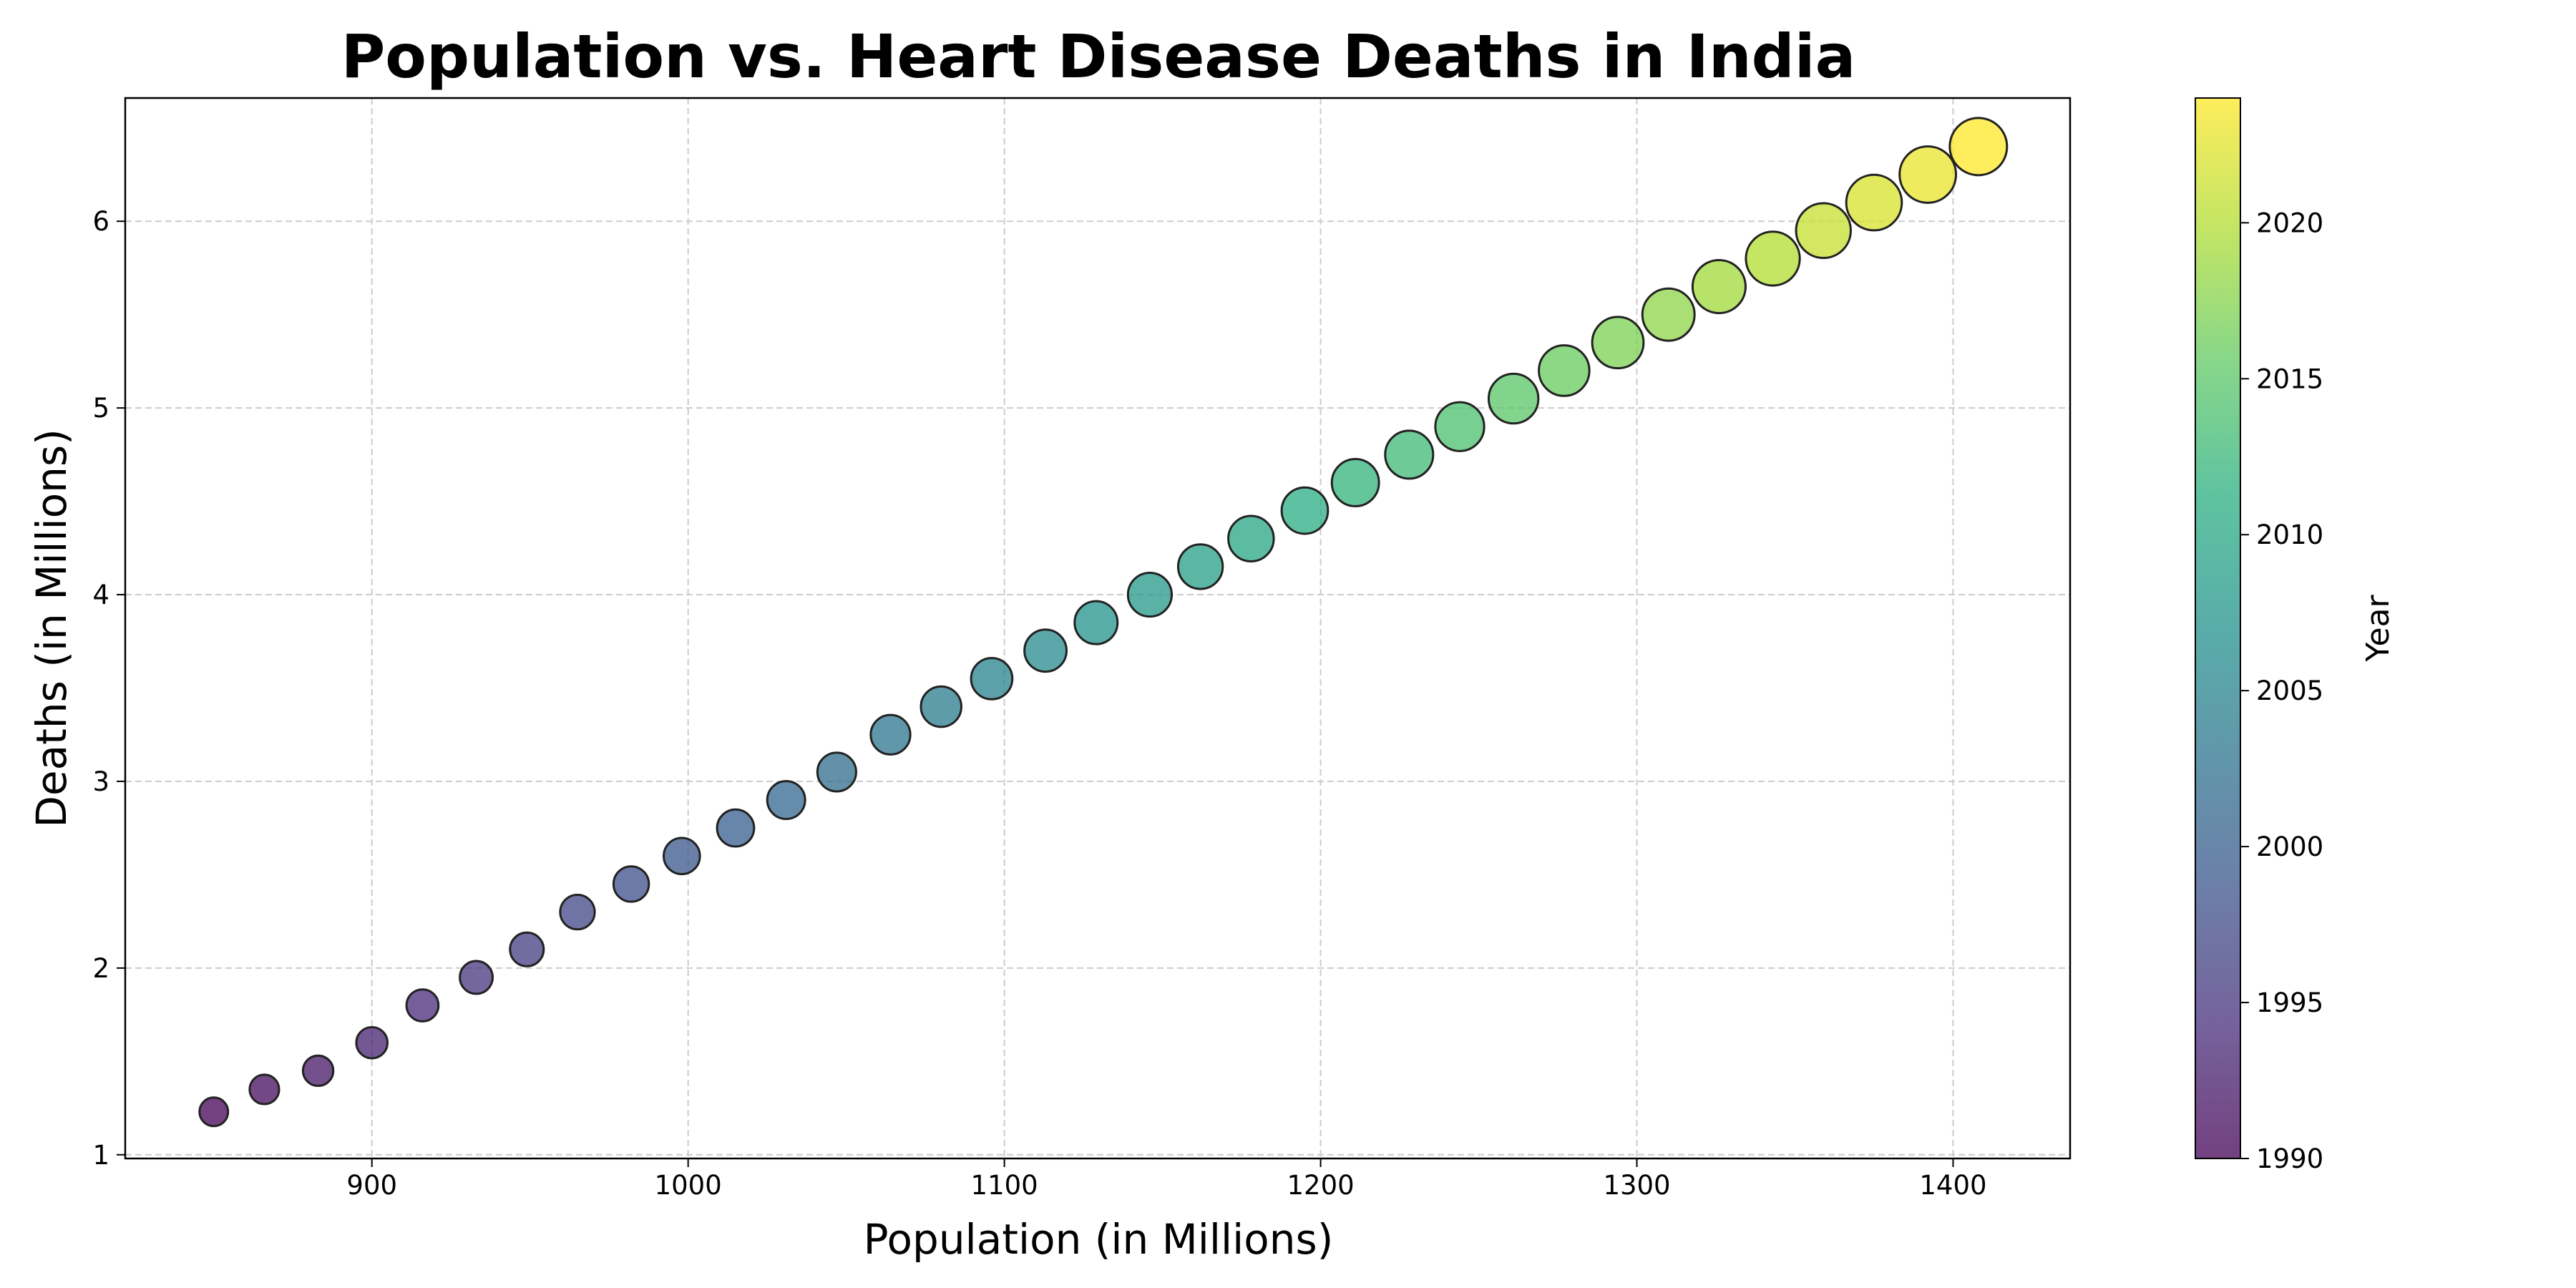 Image resolution: width=2576 pixels, height=1288 pixels. Describe the element at coordinates (100, 1155) in the screenshot. I see `y-tick-label: 1` at that location.